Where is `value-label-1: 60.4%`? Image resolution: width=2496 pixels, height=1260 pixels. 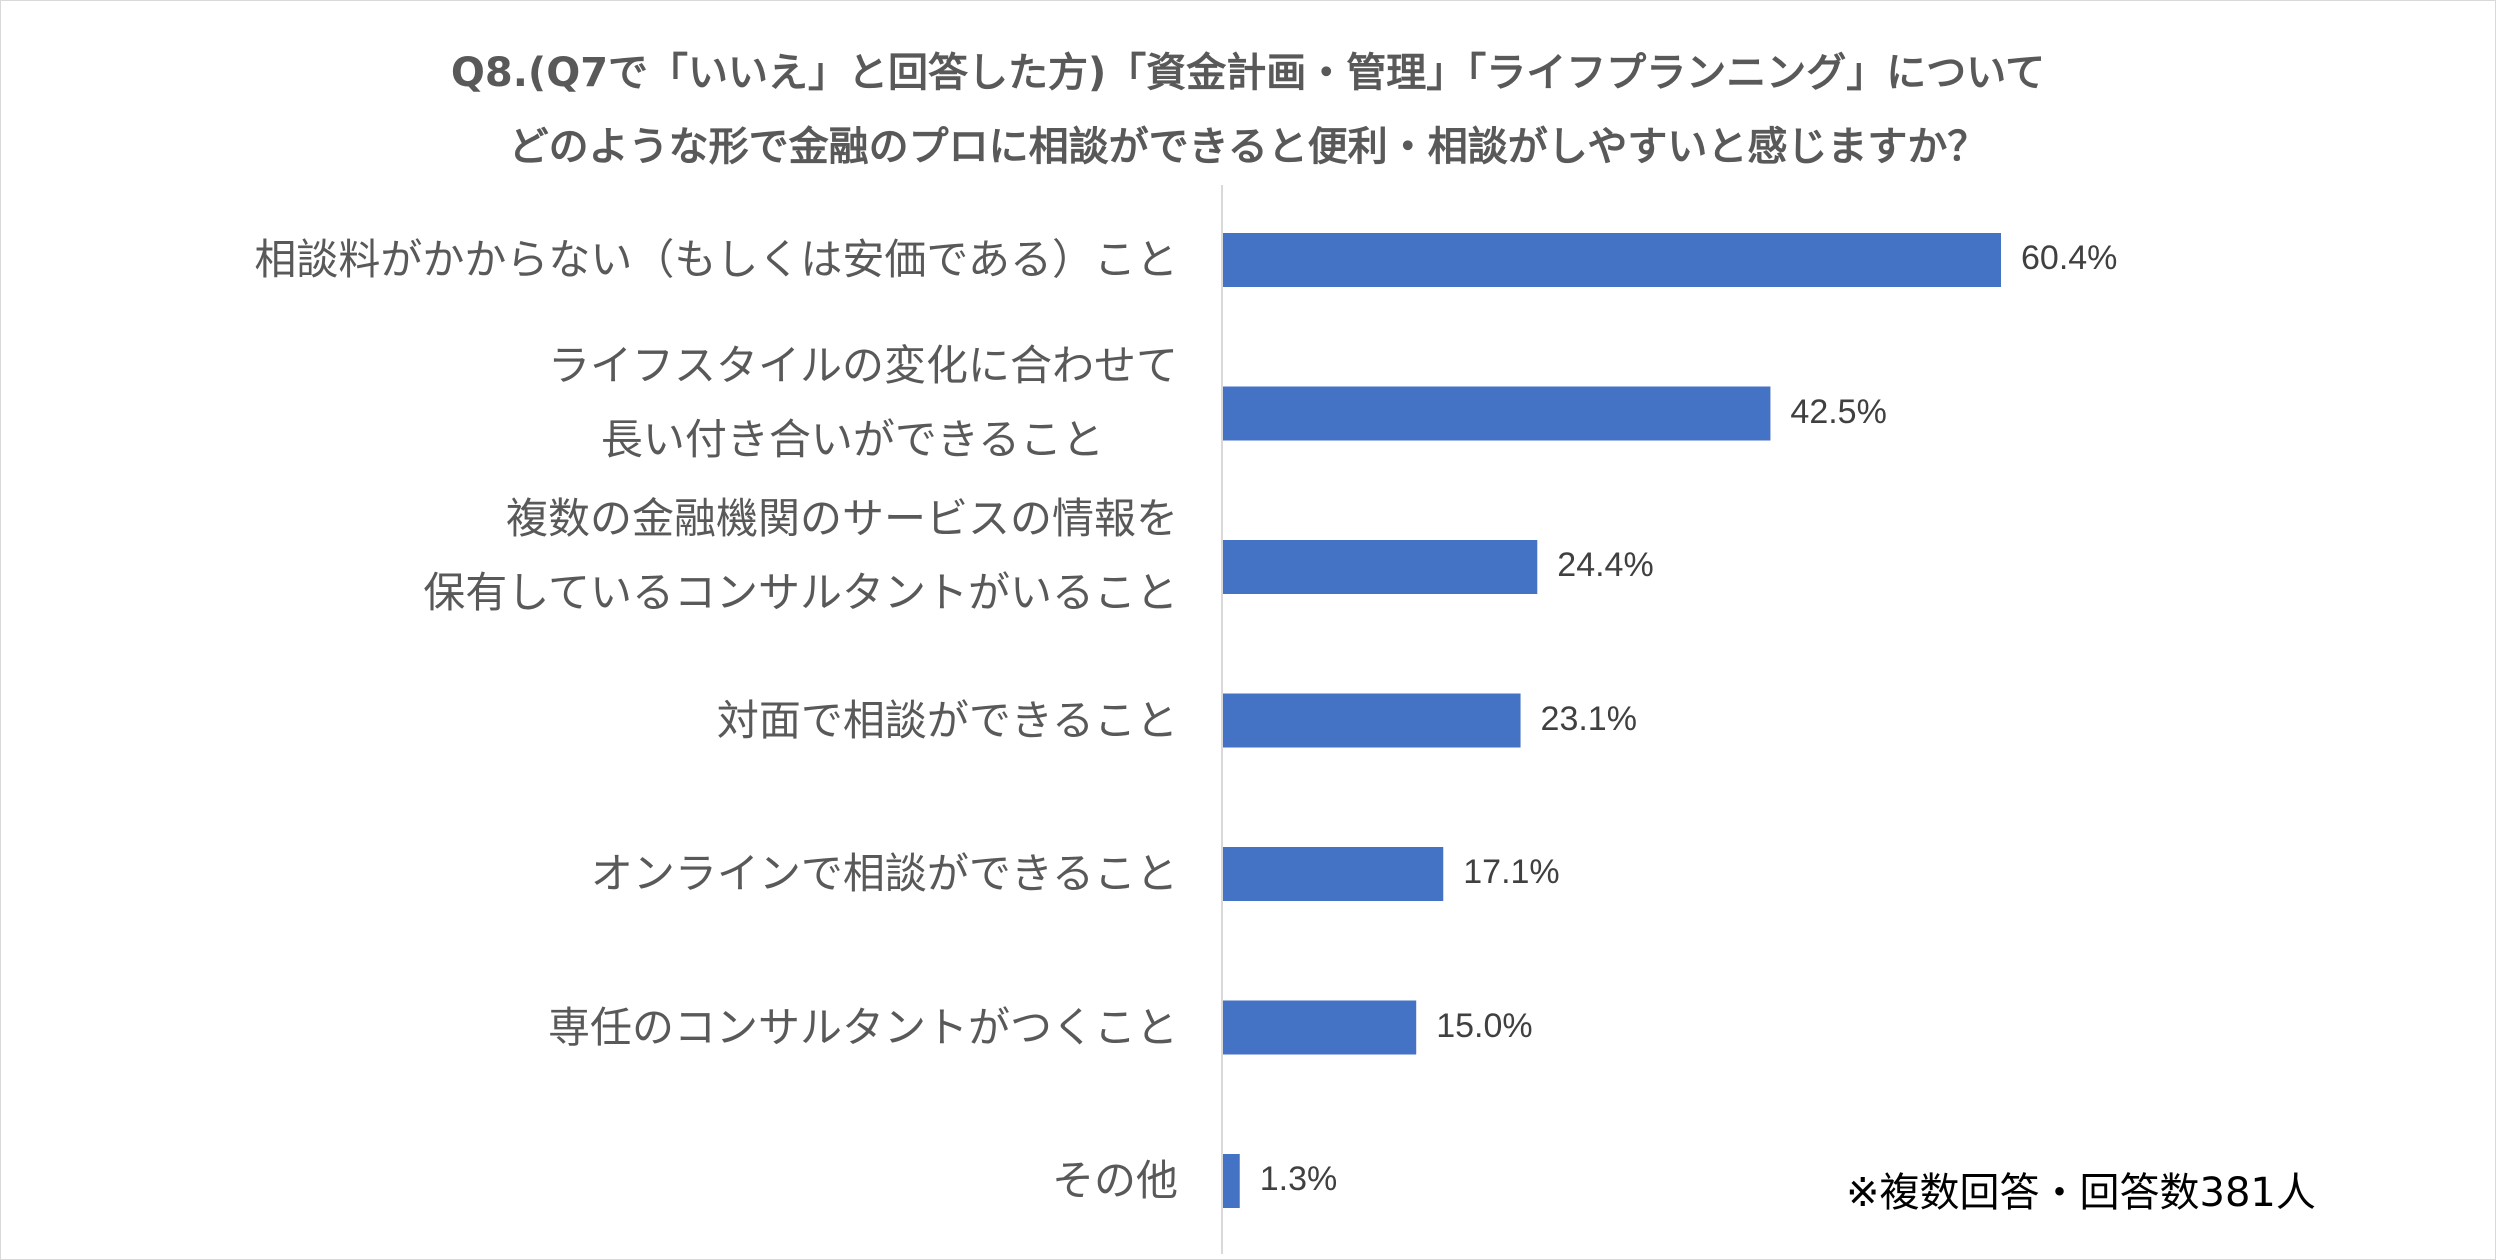 value-label-1: 60.4% is located at coordinates (2069, 258).